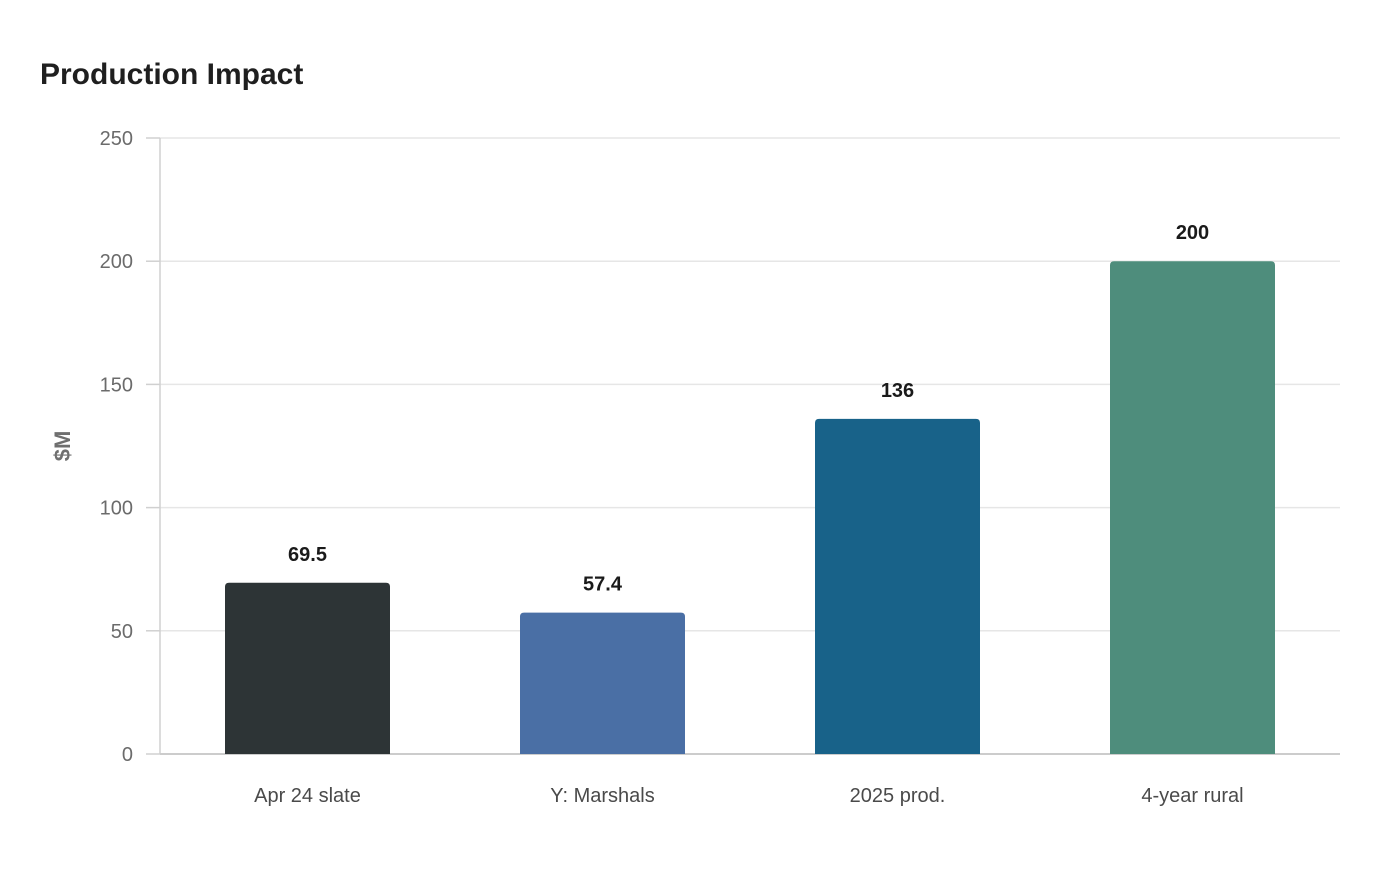 The height and width of the screenshot is (880, 1400). What do you see at coordinates (307, 555) in the screenshot?
I see `data-label: 69.5` at bounding box center [307, 555].